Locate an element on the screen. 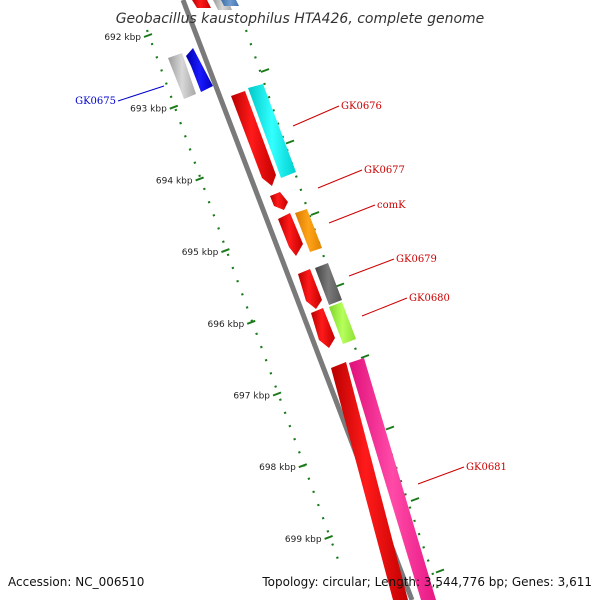 Image resolution: width=600 pixels, height=600 pixels. accession-label: Accession: NC_006510 is located at coordinates (76, 582).